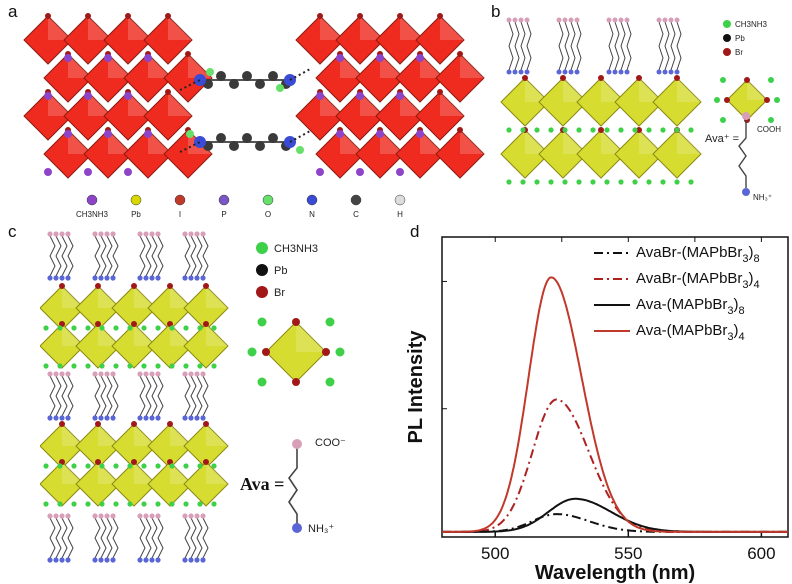  What do you see at coordinates (280, 271) in the screenshot?
I see `legend-label: Pb` at bounding box center [280, 271].